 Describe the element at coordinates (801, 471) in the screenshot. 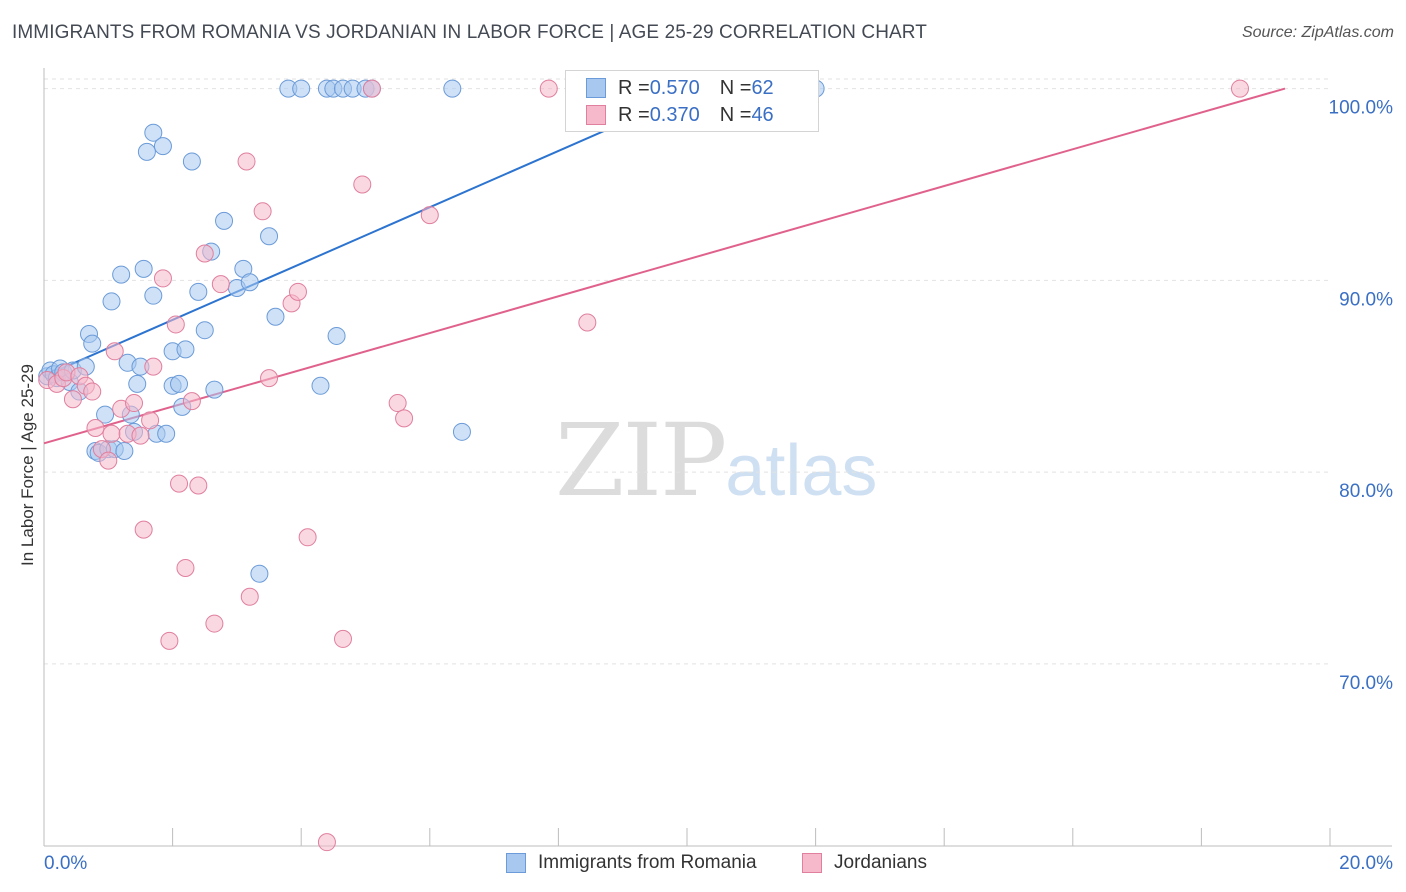

I see `watermark-atlas: atlas` at that location.